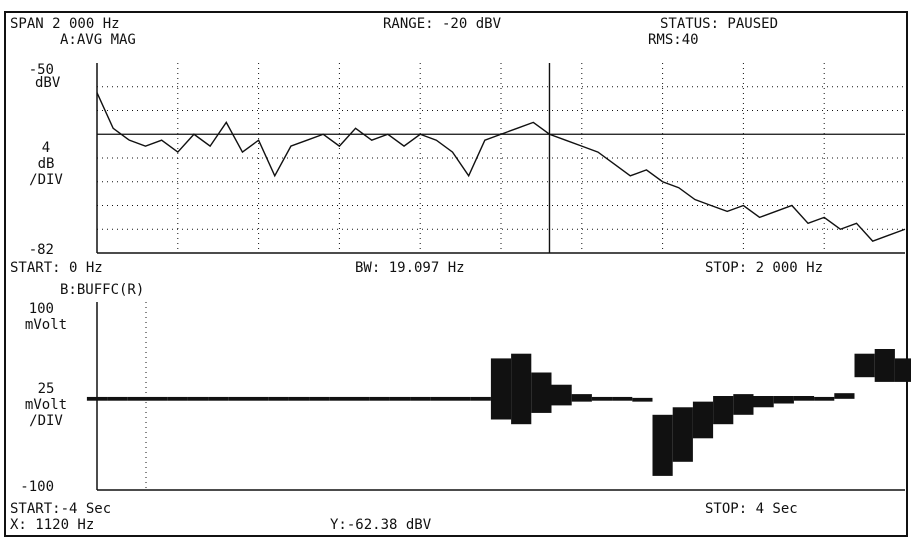 This screenshot has width=911, height=538. What do you see at coordinates (41, 309) in the screenshot?
I see `y-tick-label: 100` at bounding box center [41, 309].